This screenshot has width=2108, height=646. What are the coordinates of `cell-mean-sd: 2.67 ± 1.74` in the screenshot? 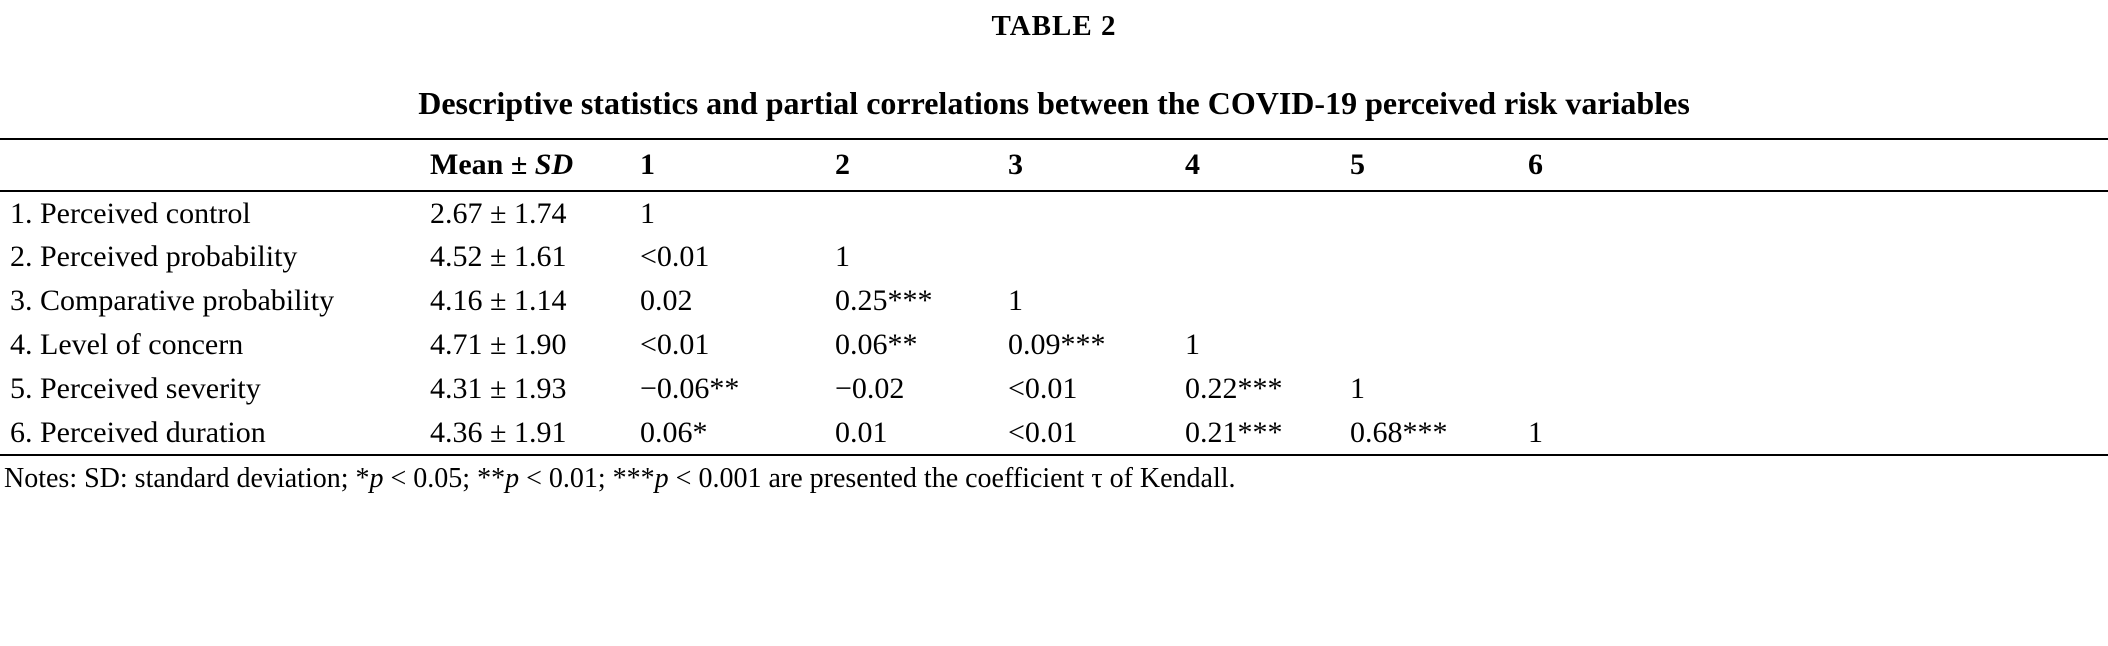 It's located at (498, 213).